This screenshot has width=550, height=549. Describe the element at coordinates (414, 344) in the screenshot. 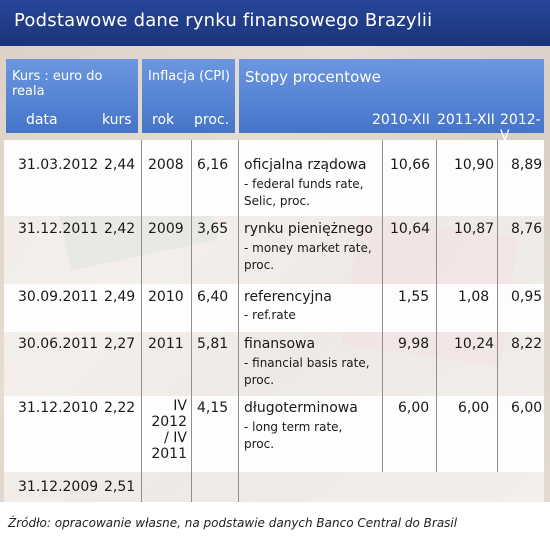

I see `cell-value-2010: 9,98` at that location.